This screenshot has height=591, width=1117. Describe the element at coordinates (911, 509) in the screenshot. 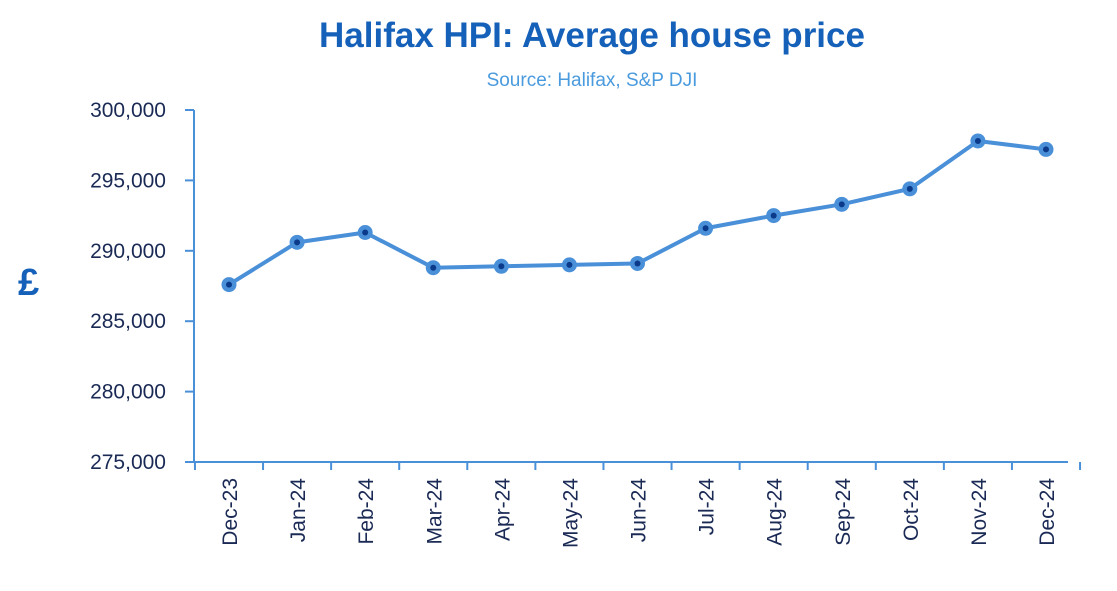

I see `x-tick-label: Oct-24` at that location.